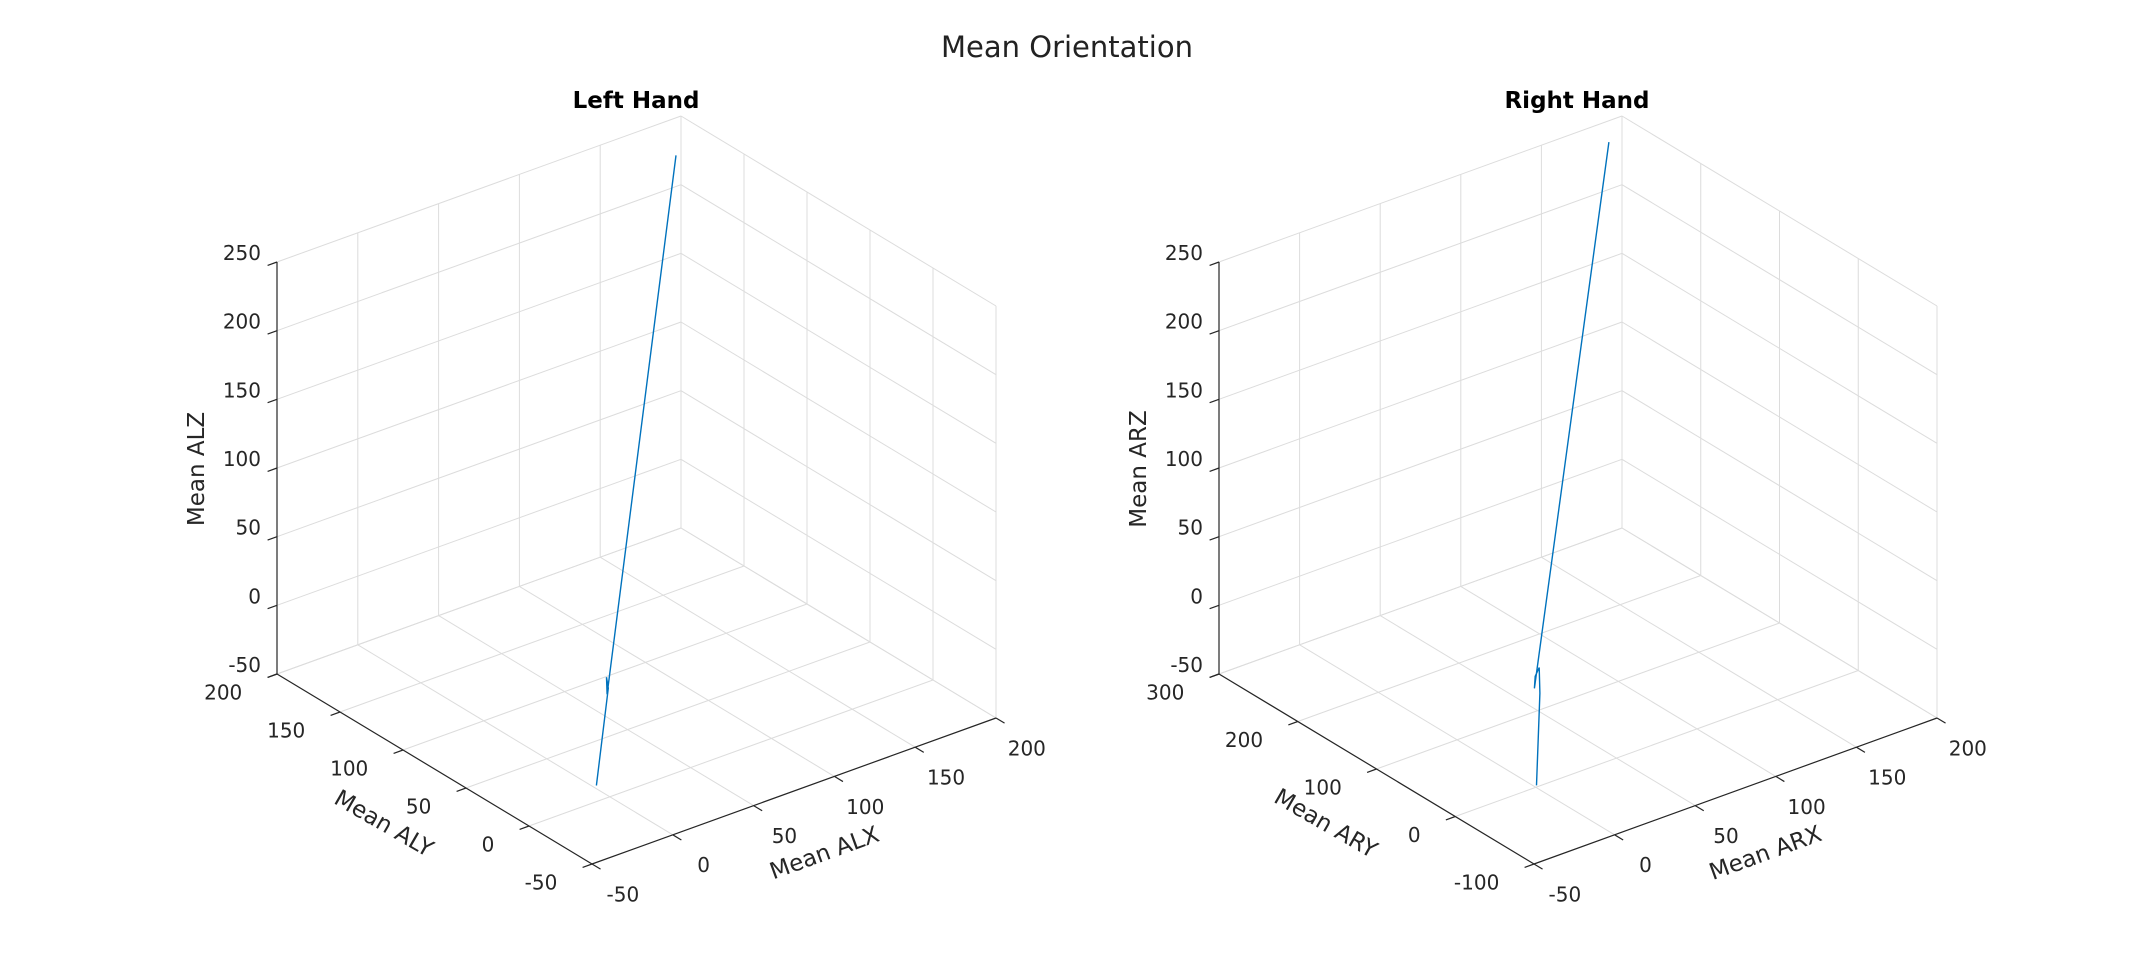  Describe the element at coordinates (1323, 787) in the screenshot. I see `y-tick-label: 100` at that location.